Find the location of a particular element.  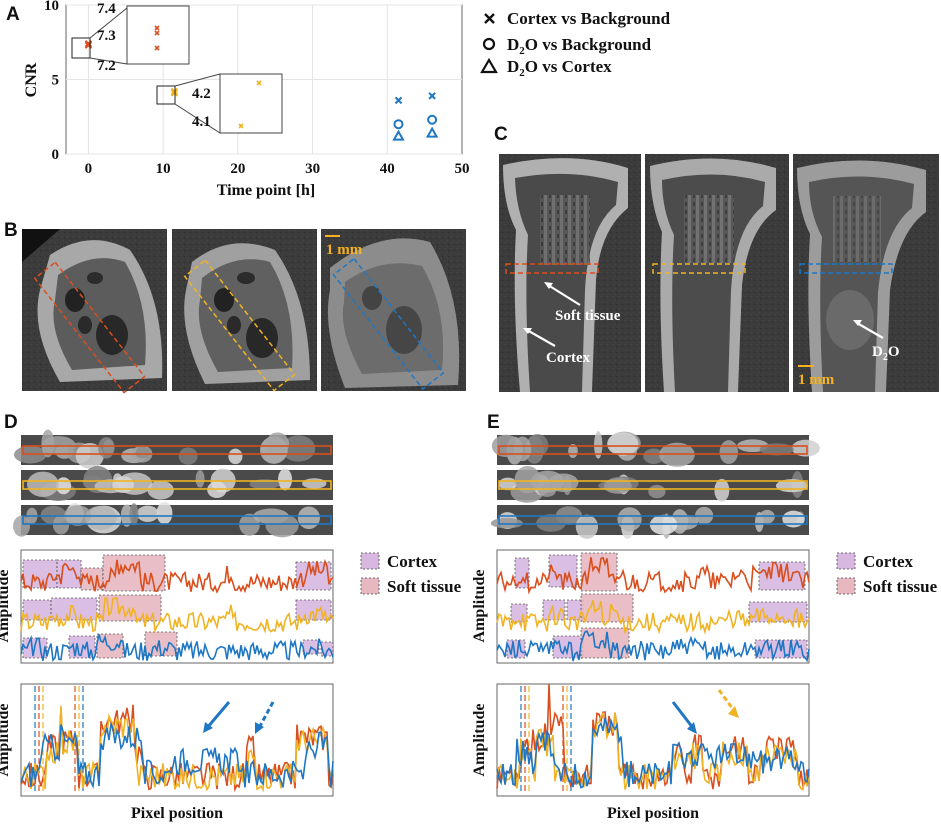

panel-letter-b: B is located at coordinates (11, 230).